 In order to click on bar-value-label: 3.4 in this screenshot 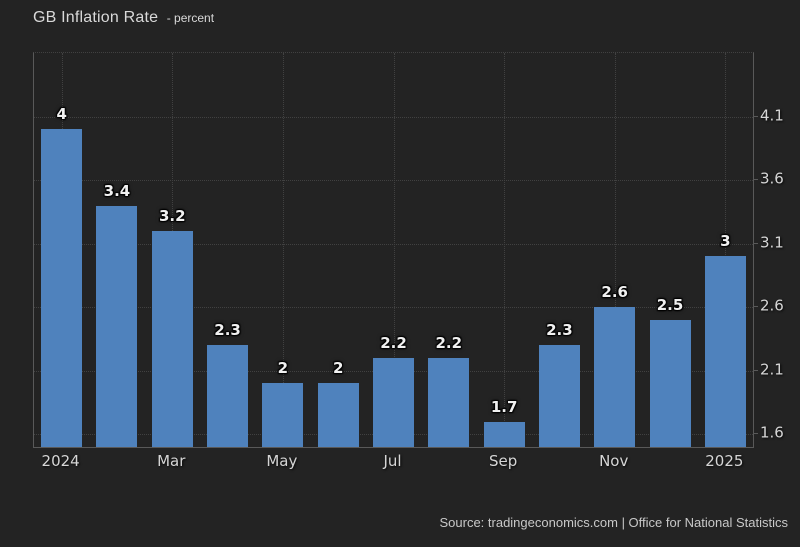, I will do `click(117, 190)`.